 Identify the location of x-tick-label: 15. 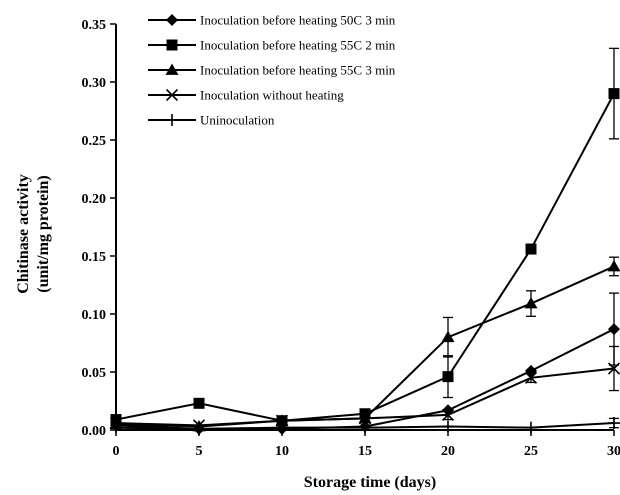
(365, 451).